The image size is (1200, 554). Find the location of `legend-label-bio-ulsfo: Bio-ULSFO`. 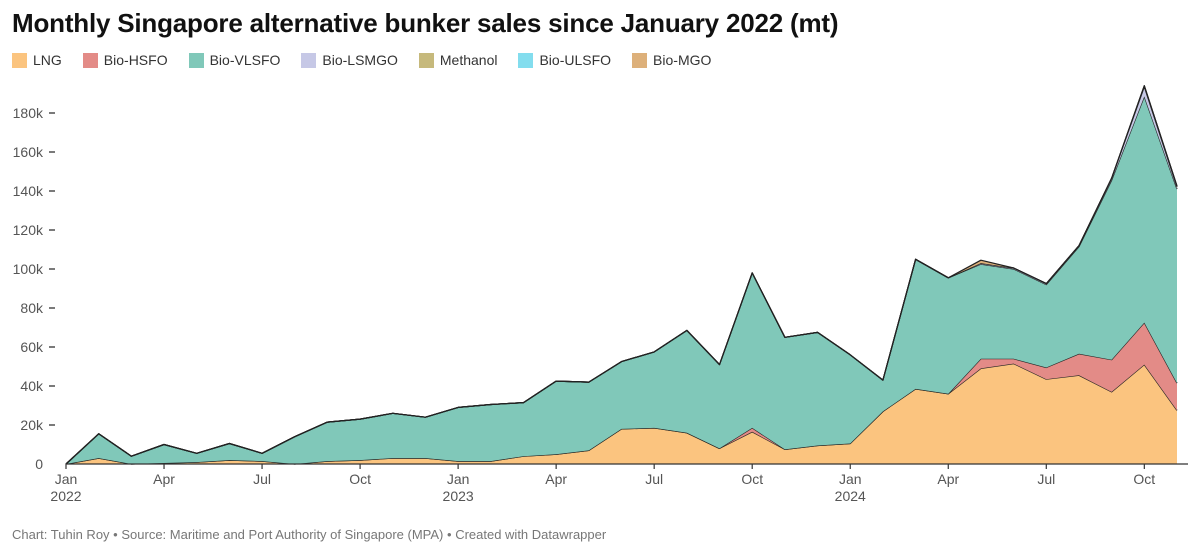

legend-label-bio-ulsfo: Bio-ULSFO is located at coordinates (575, 60).